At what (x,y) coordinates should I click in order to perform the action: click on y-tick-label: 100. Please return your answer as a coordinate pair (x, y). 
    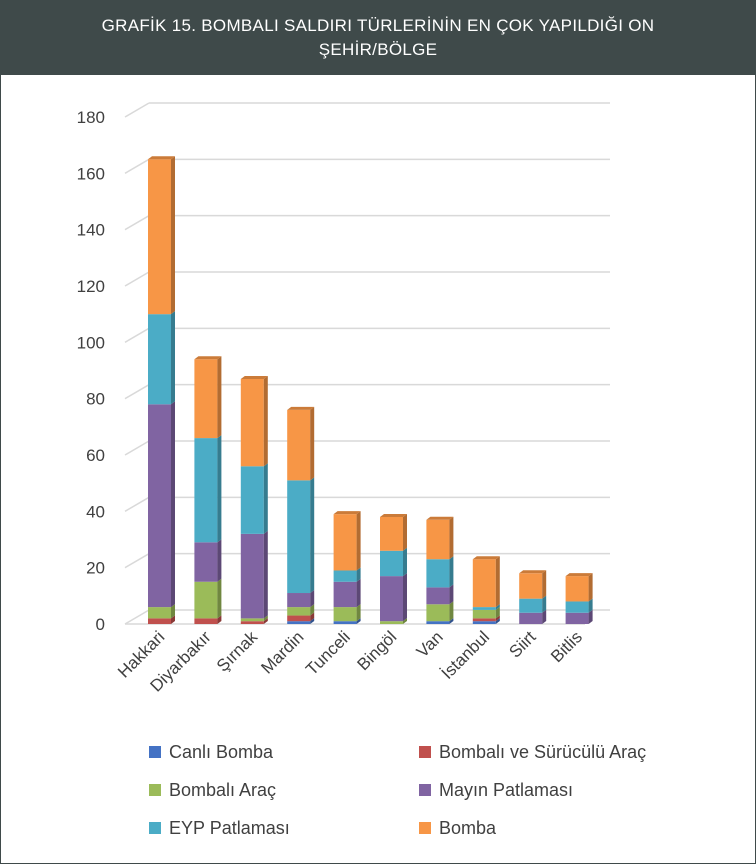
    Looking at the image, I should click on (91, 342).